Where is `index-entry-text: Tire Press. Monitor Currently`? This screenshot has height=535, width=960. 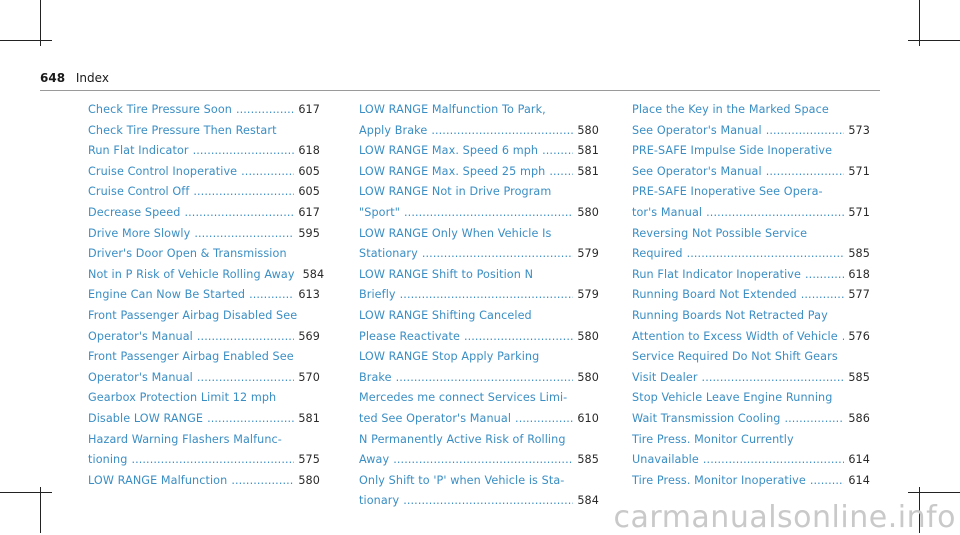 index-entry-text: Tire Press. Monitor Currently is located at coordinates (713, 439).